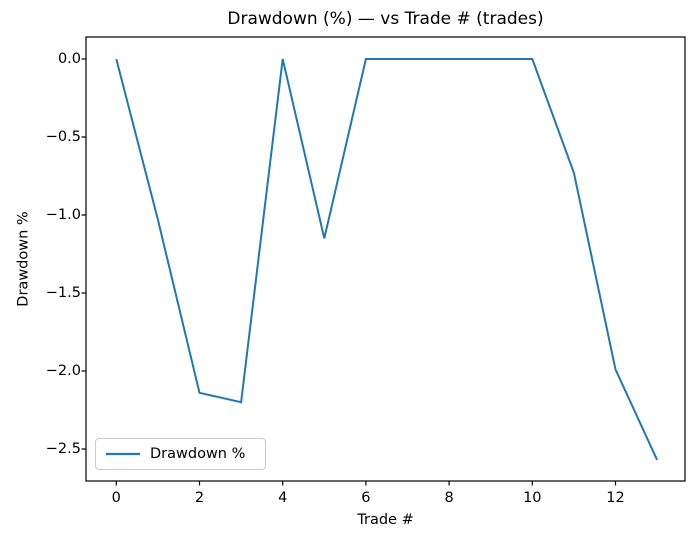 This screenshot has width=695, height=546. I want to click on x-tick-label: 0, so click(116, 498).